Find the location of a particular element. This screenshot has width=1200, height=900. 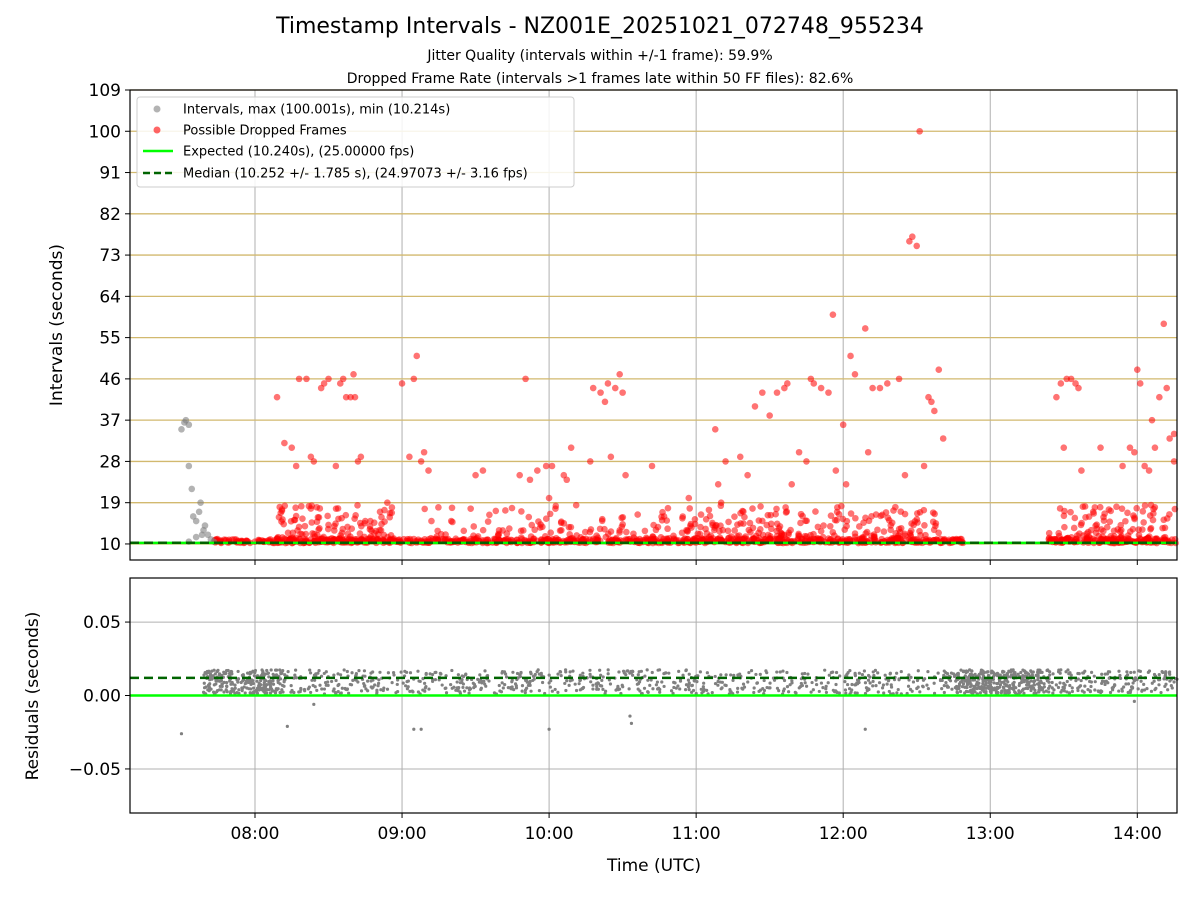

legend-intervals-marker is located at coordinates (157, 109).